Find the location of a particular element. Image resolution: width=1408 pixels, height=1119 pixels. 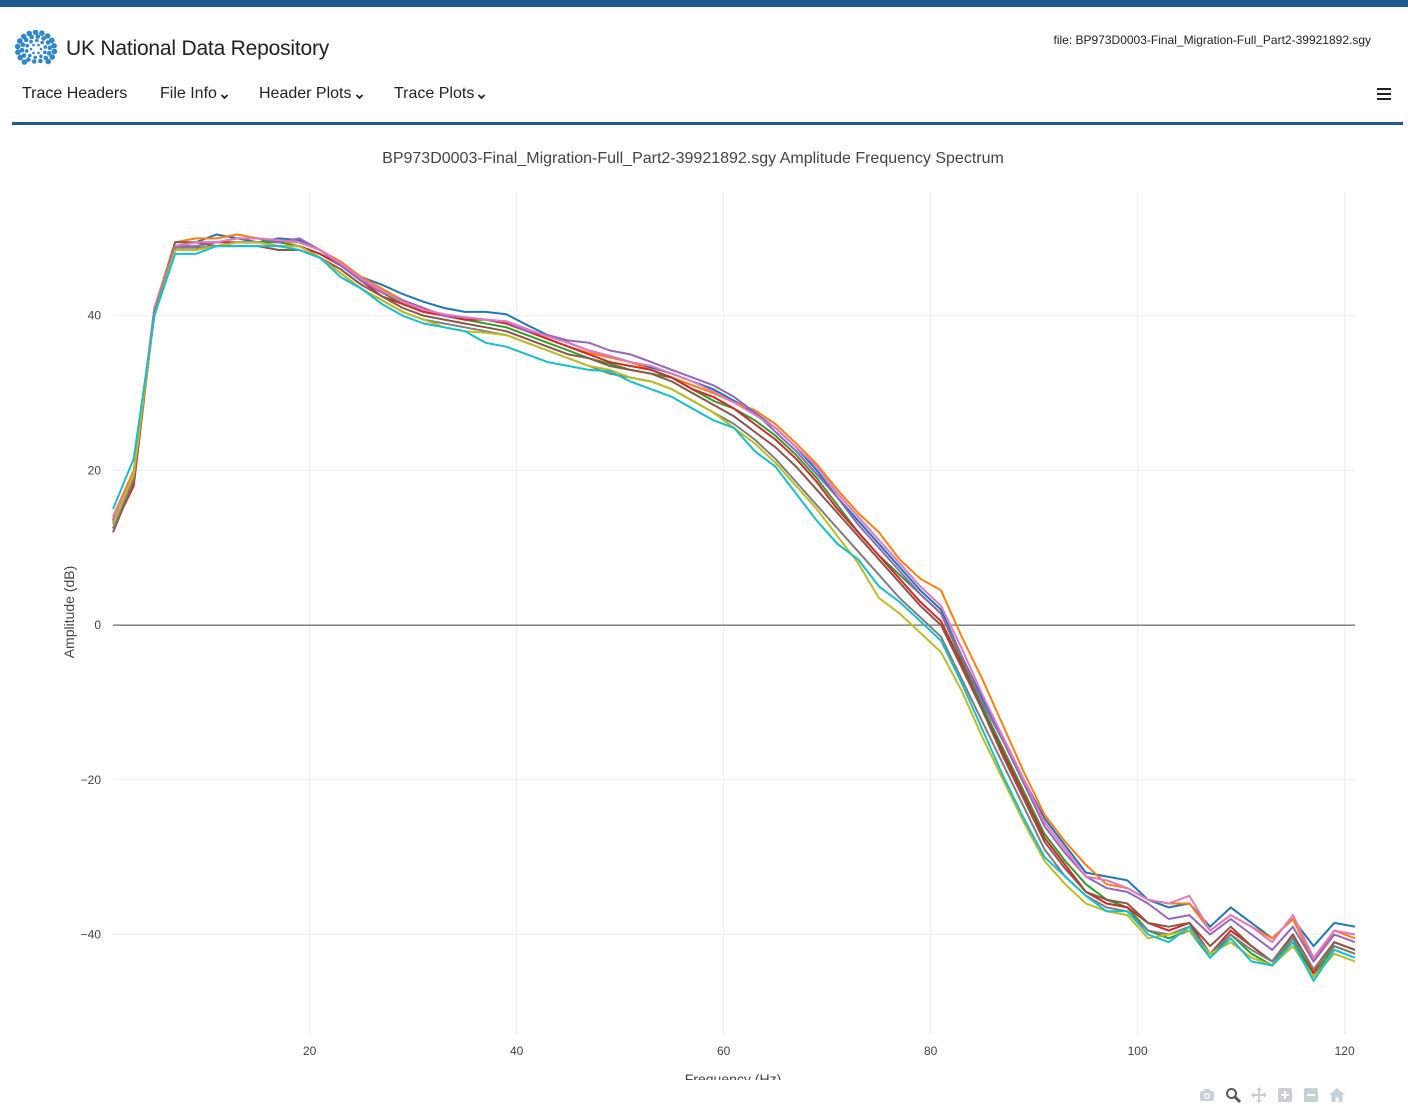

x-tick-label: 120 is located at coordinates (1345, 1051).